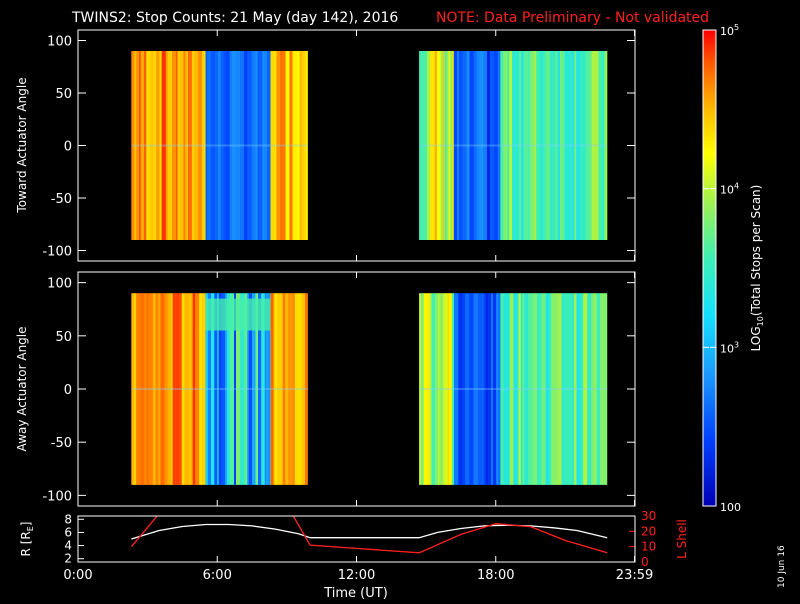 This screenshot has width=800, height=604. I want to click on x-tick-label: 12:00, so click(356, 575).